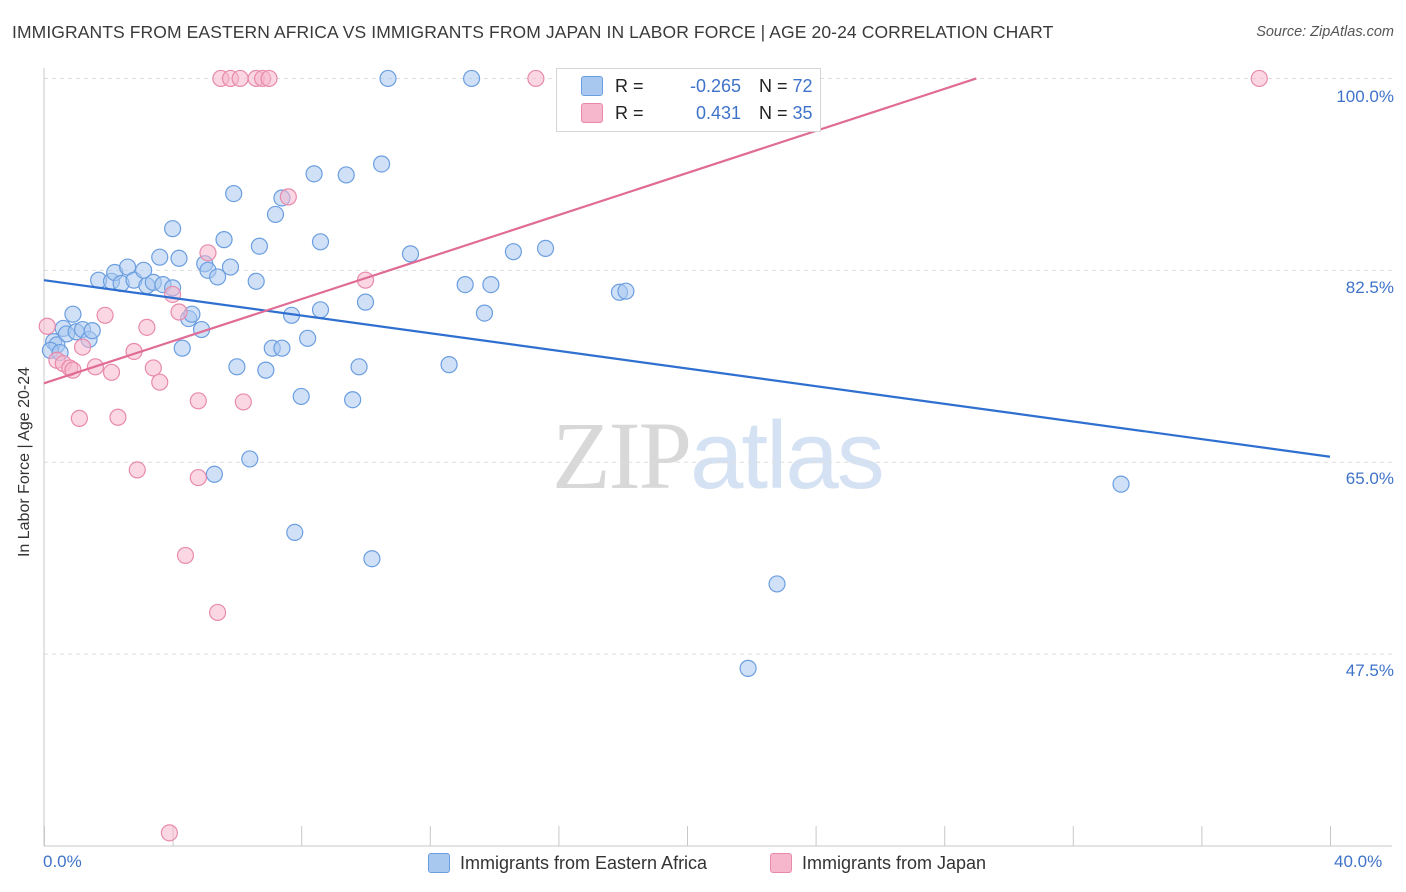  Describe the element at coordinates (1325, 32) in the screenshot. I see `source-credit: Source: ZipAtlas.com` at that location.